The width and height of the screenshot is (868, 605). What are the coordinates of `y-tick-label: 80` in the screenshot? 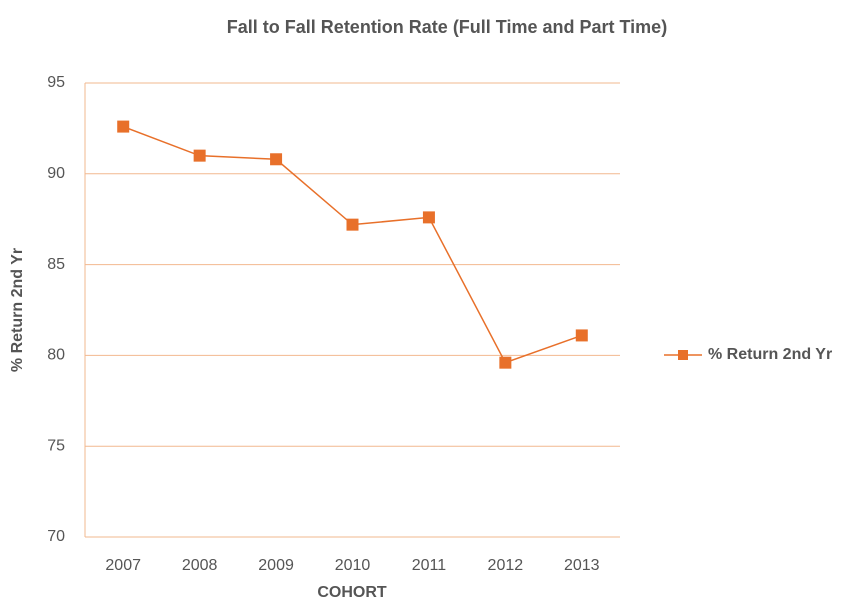 It's located at (56, 355).